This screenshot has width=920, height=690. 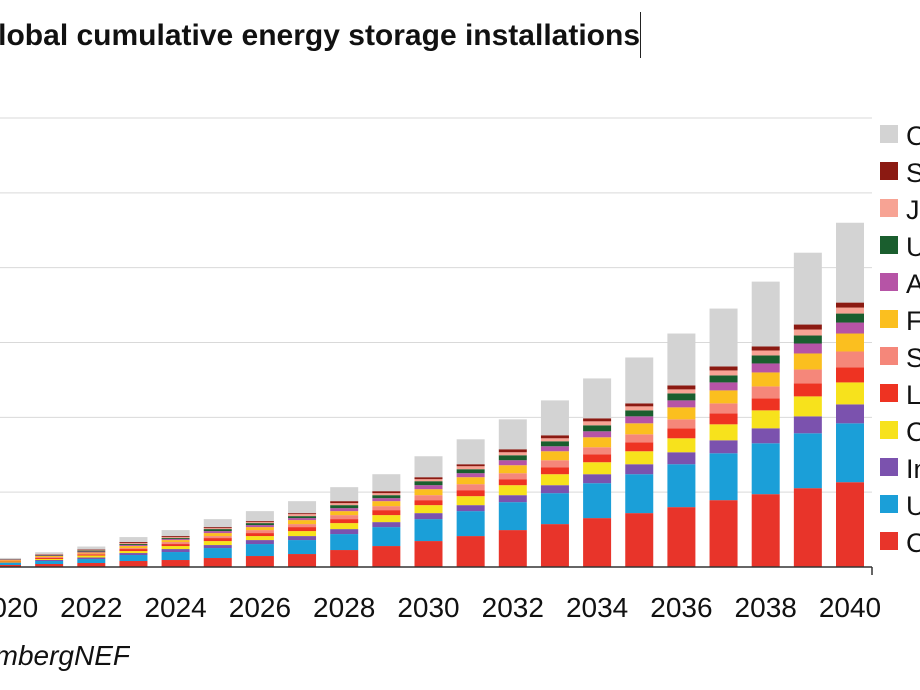 What do you see at coordinates (913, 469) in the screenshot?
I see `legend-label: In` at bounding box center [913, 469].